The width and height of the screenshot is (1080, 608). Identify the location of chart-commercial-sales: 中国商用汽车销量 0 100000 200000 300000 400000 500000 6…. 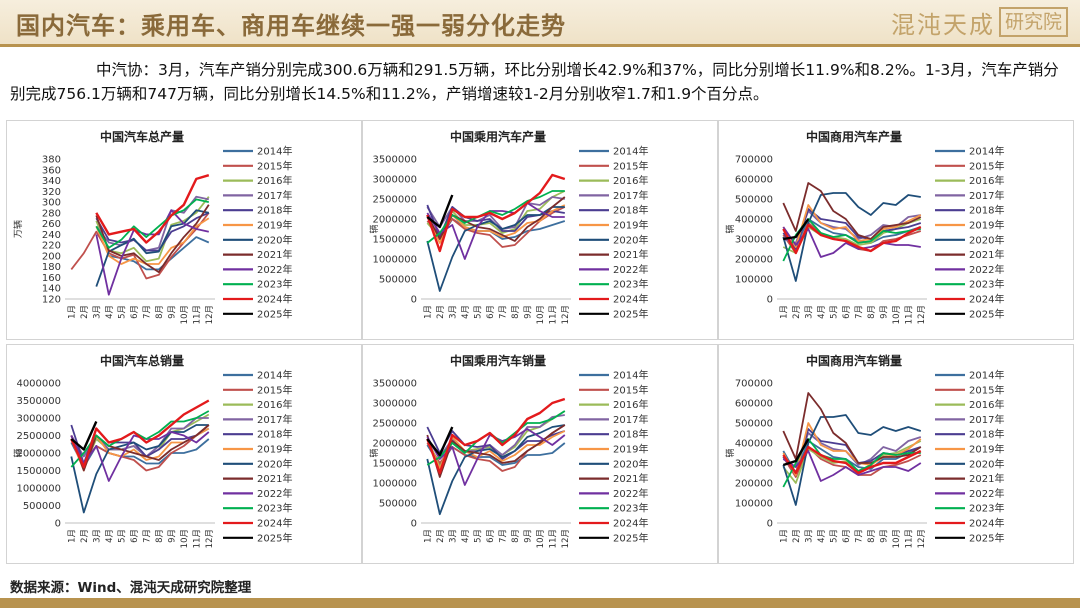
(864, 450).